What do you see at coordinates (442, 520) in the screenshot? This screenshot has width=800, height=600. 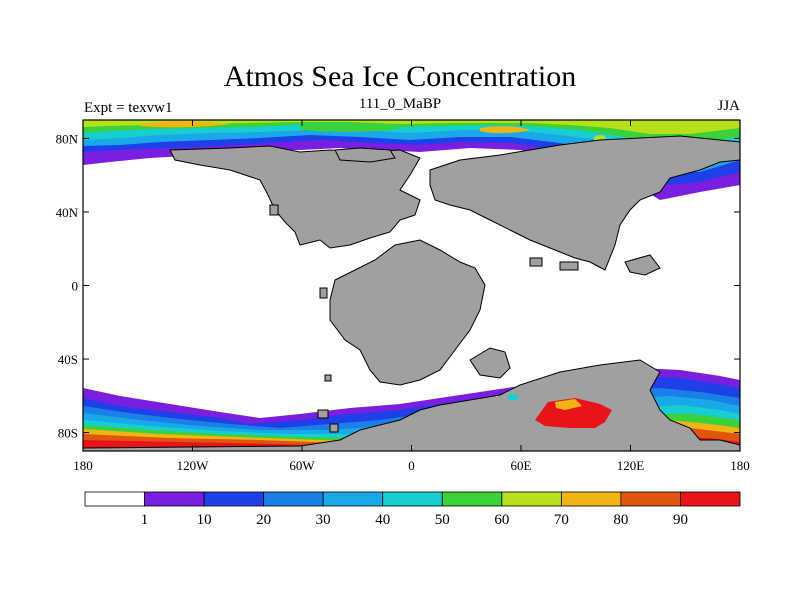 I see `colorbar-label: 50` at bounding box center [442, 520].